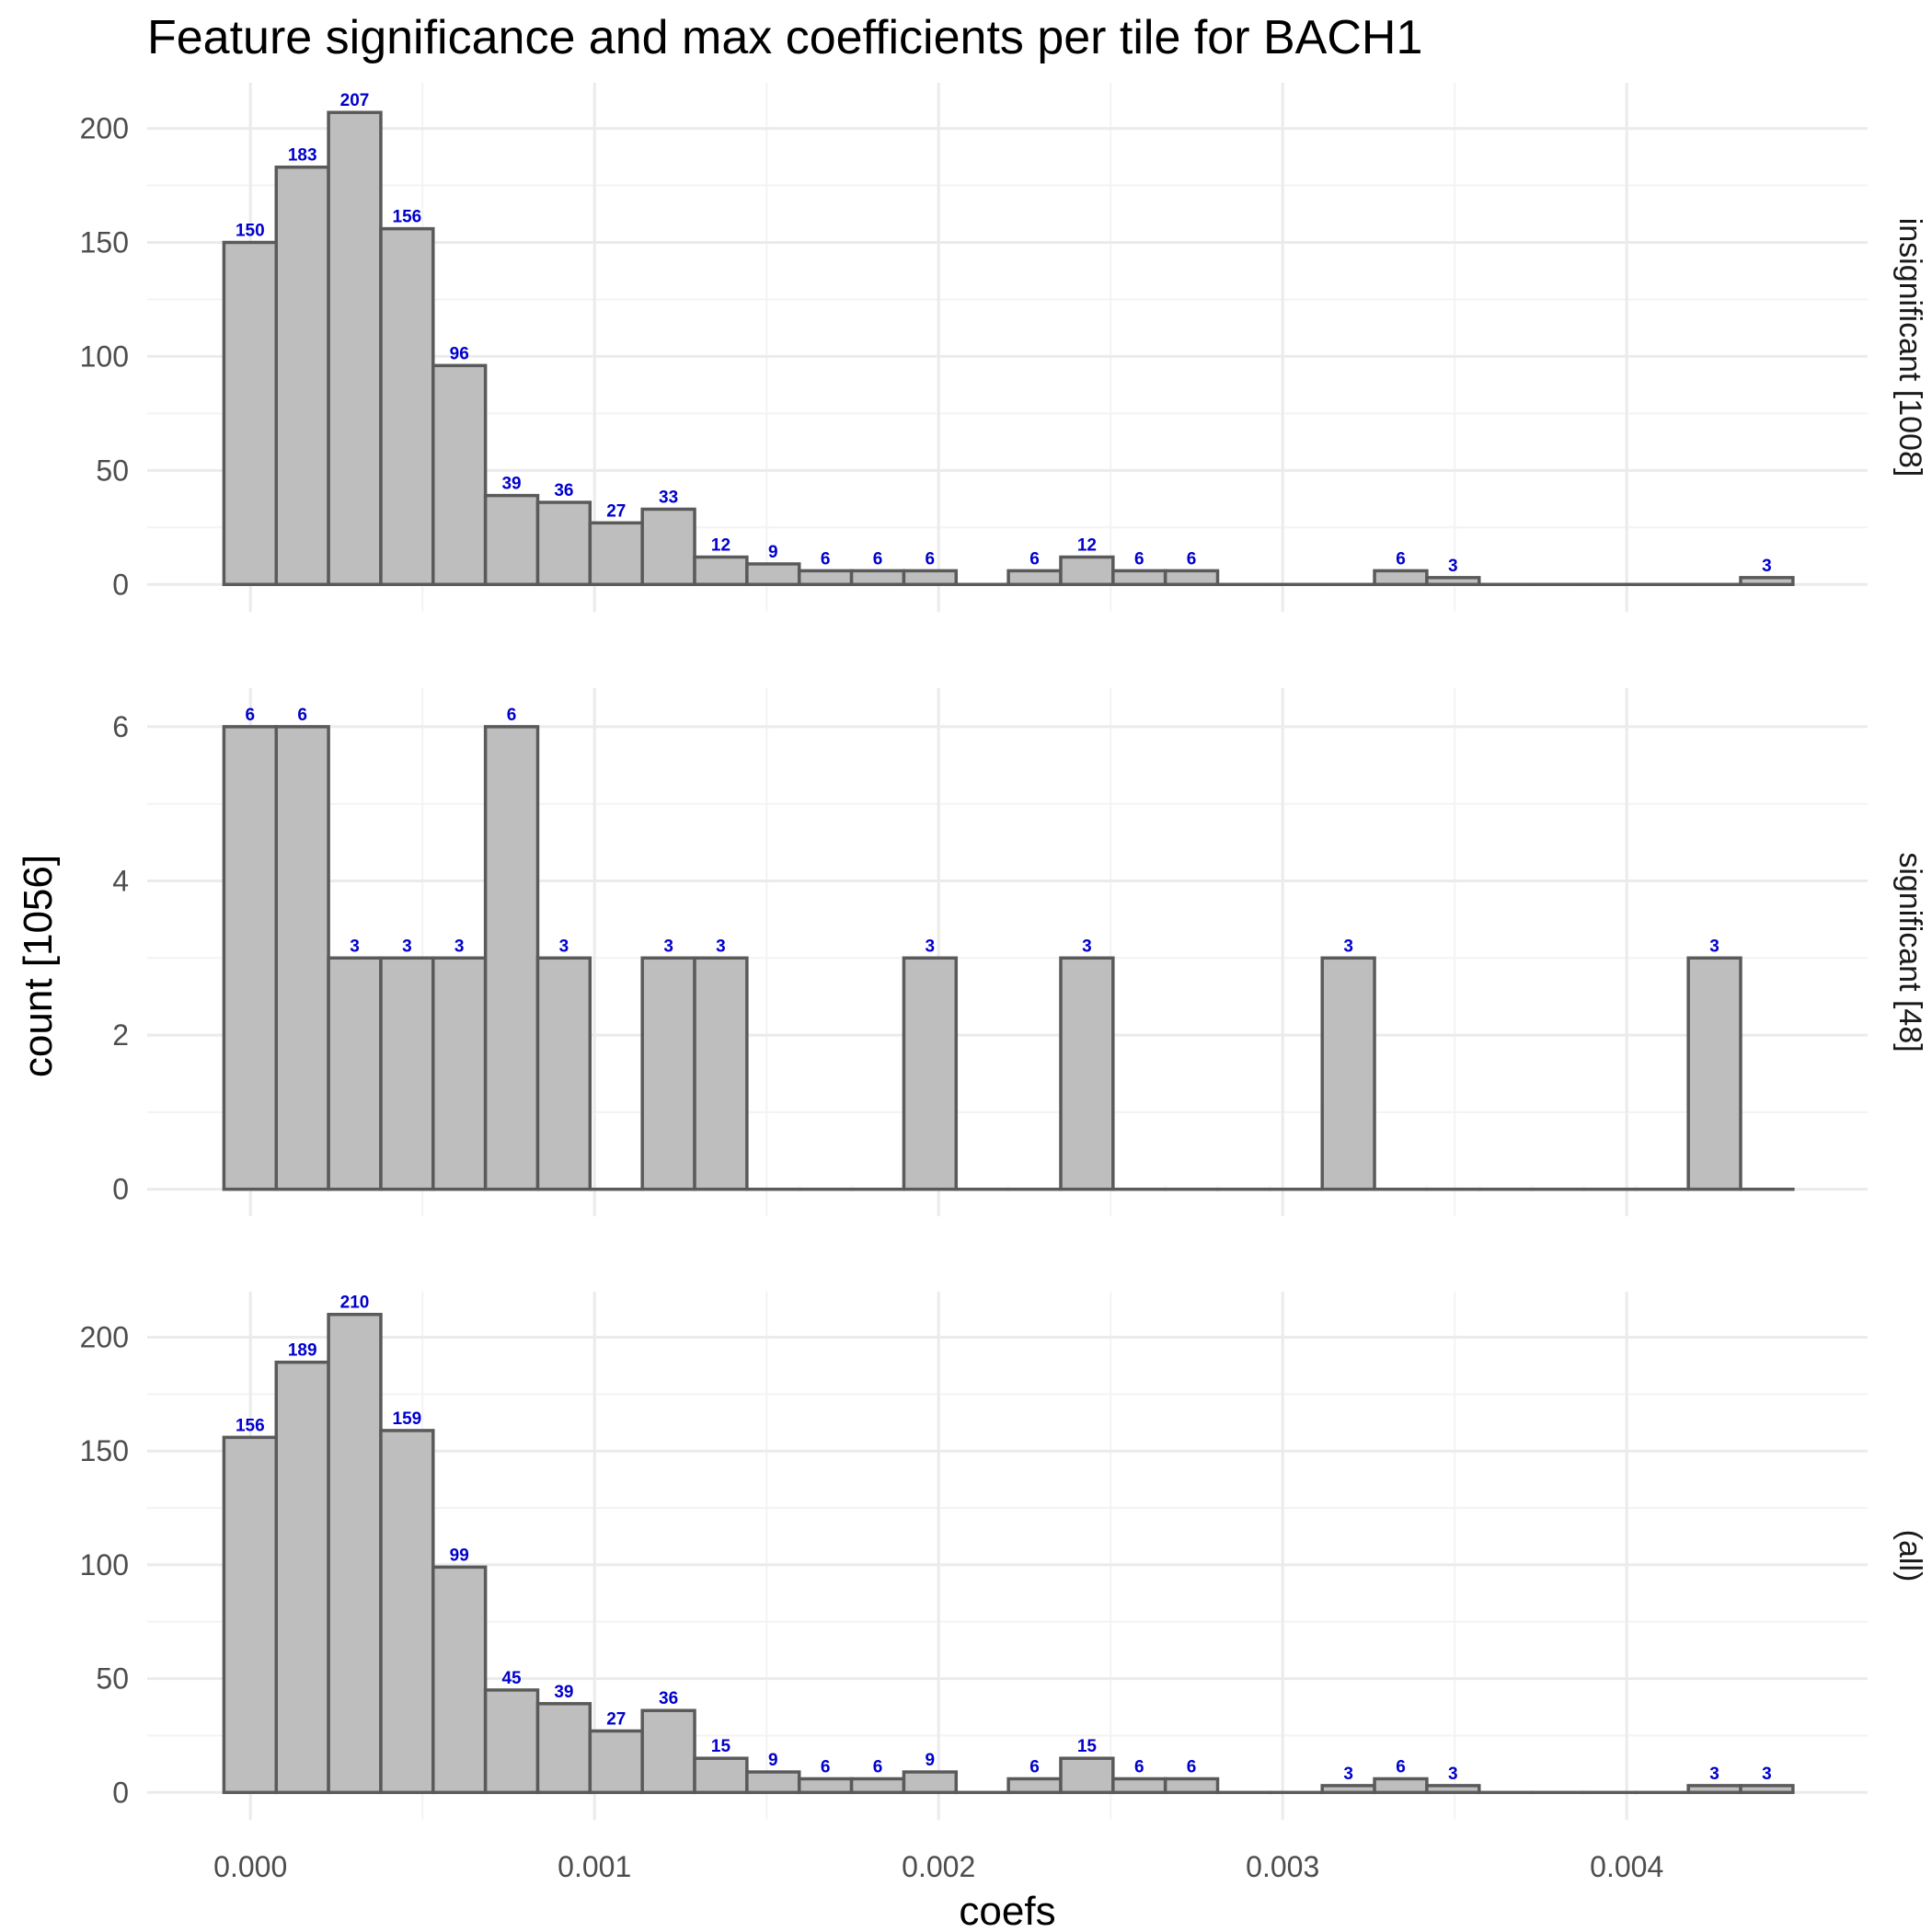 The height and width of the screenshot is (1932, 1932). What do you see at coordinates (120, 1035) in the screenshot?
I see `y-tick-label: 2` at bounding box center [120, 1035].